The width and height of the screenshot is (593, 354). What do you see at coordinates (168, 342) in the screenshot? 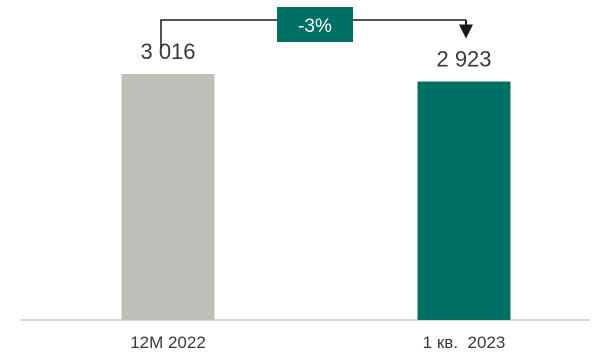
I see `category-label-12m-2022: 12M 2022` at bounding box center [168, 342].